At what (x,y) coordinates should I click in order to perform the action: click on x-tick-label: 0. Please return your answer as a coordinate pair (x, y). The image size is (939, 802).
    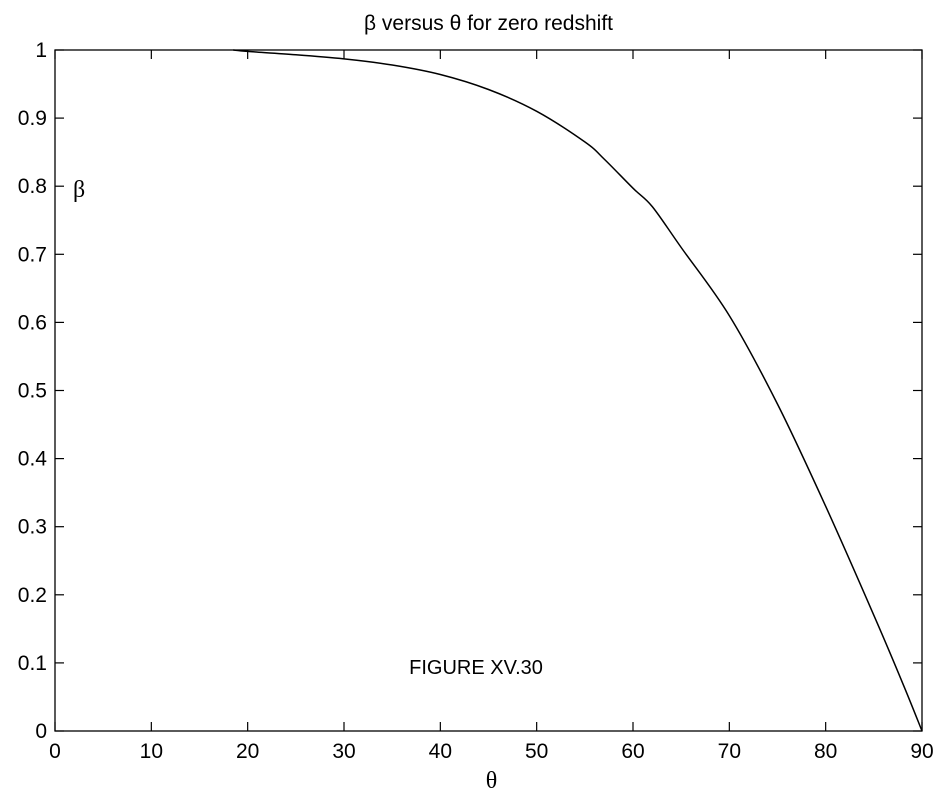
    Looking at the image, I should click on (55, 751).